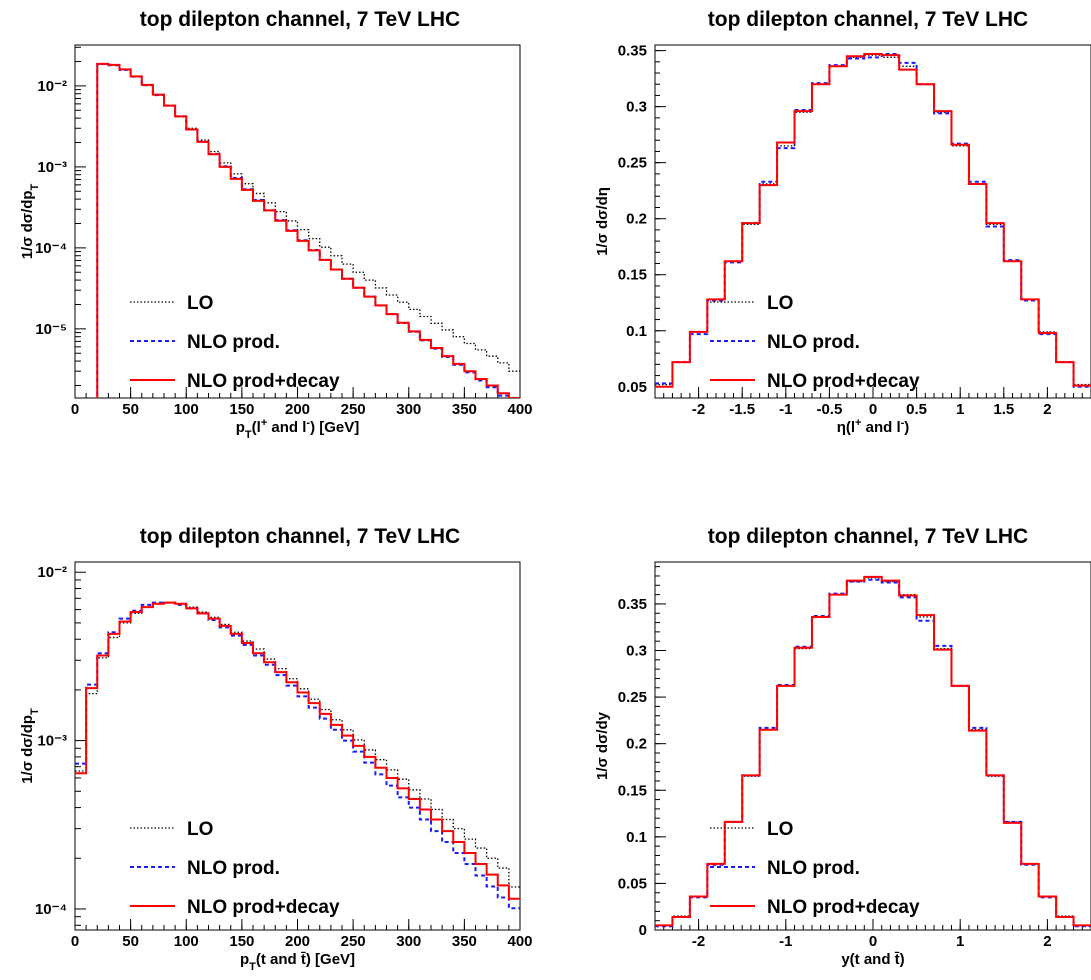 This screenshot has width=1091, height=980. Describe the element at coordinates (241, 409) in the screenshot. I see `x-tick-label: 150` at that location.